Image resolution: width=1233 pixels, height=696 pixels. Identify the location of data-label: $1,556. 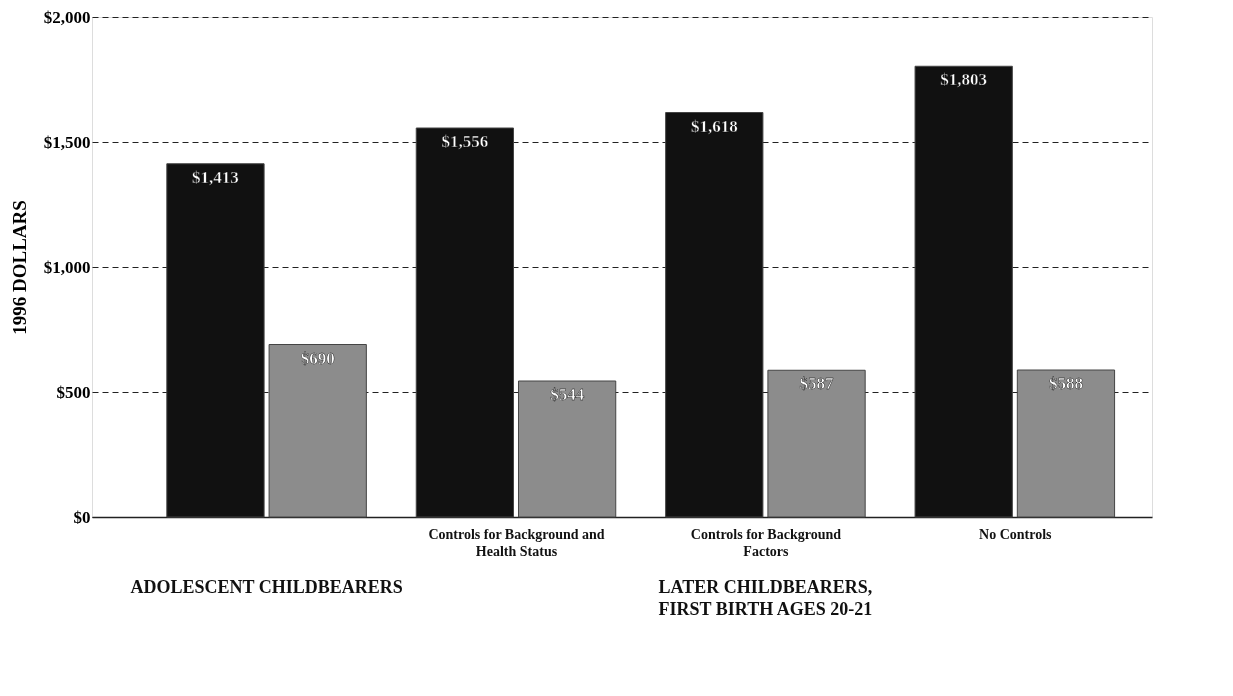
(465, 141).